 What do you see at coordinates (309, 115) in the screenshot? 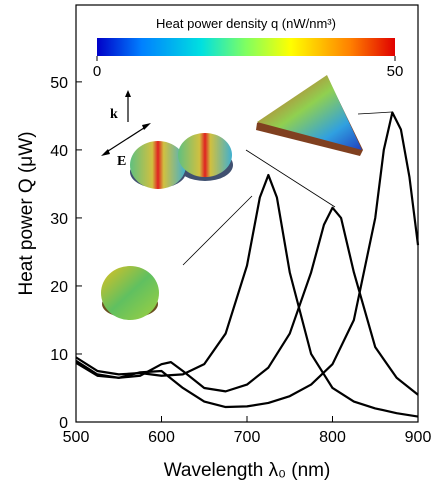
I see `inset-triangle` at bounding box center [309, 115].